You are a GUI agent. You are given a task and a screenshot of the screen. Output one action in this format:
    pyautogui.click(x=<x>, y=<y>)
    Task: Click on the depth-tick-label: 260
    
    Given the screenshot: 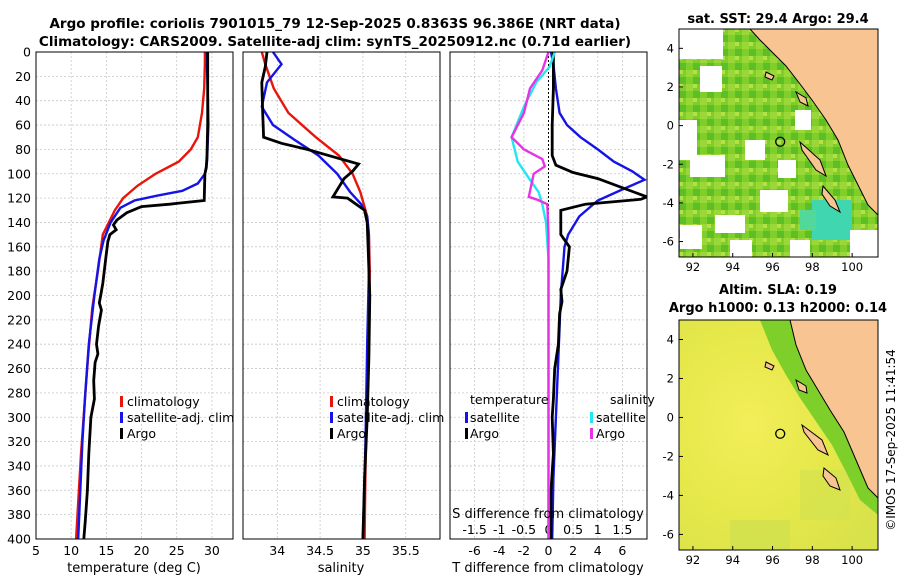 What is the action you would take?
    pyautogui.click(x=19, y=368)
    